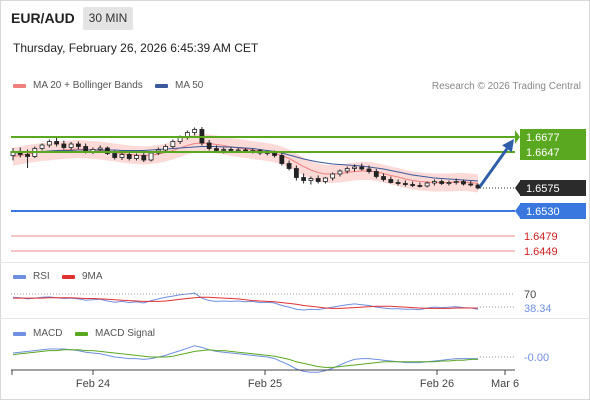 Image resolution: width=590 pixels, height=400 pixels. I want to click on legend-macd-signal-label: MACD Signal, so click(125, 333).